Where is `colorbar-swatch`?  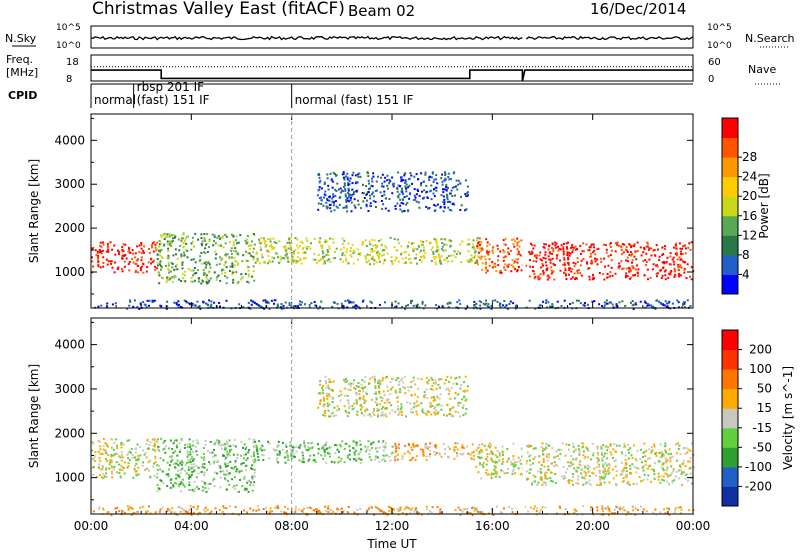 colorbar-swatch is located at coordinates (730, 225).